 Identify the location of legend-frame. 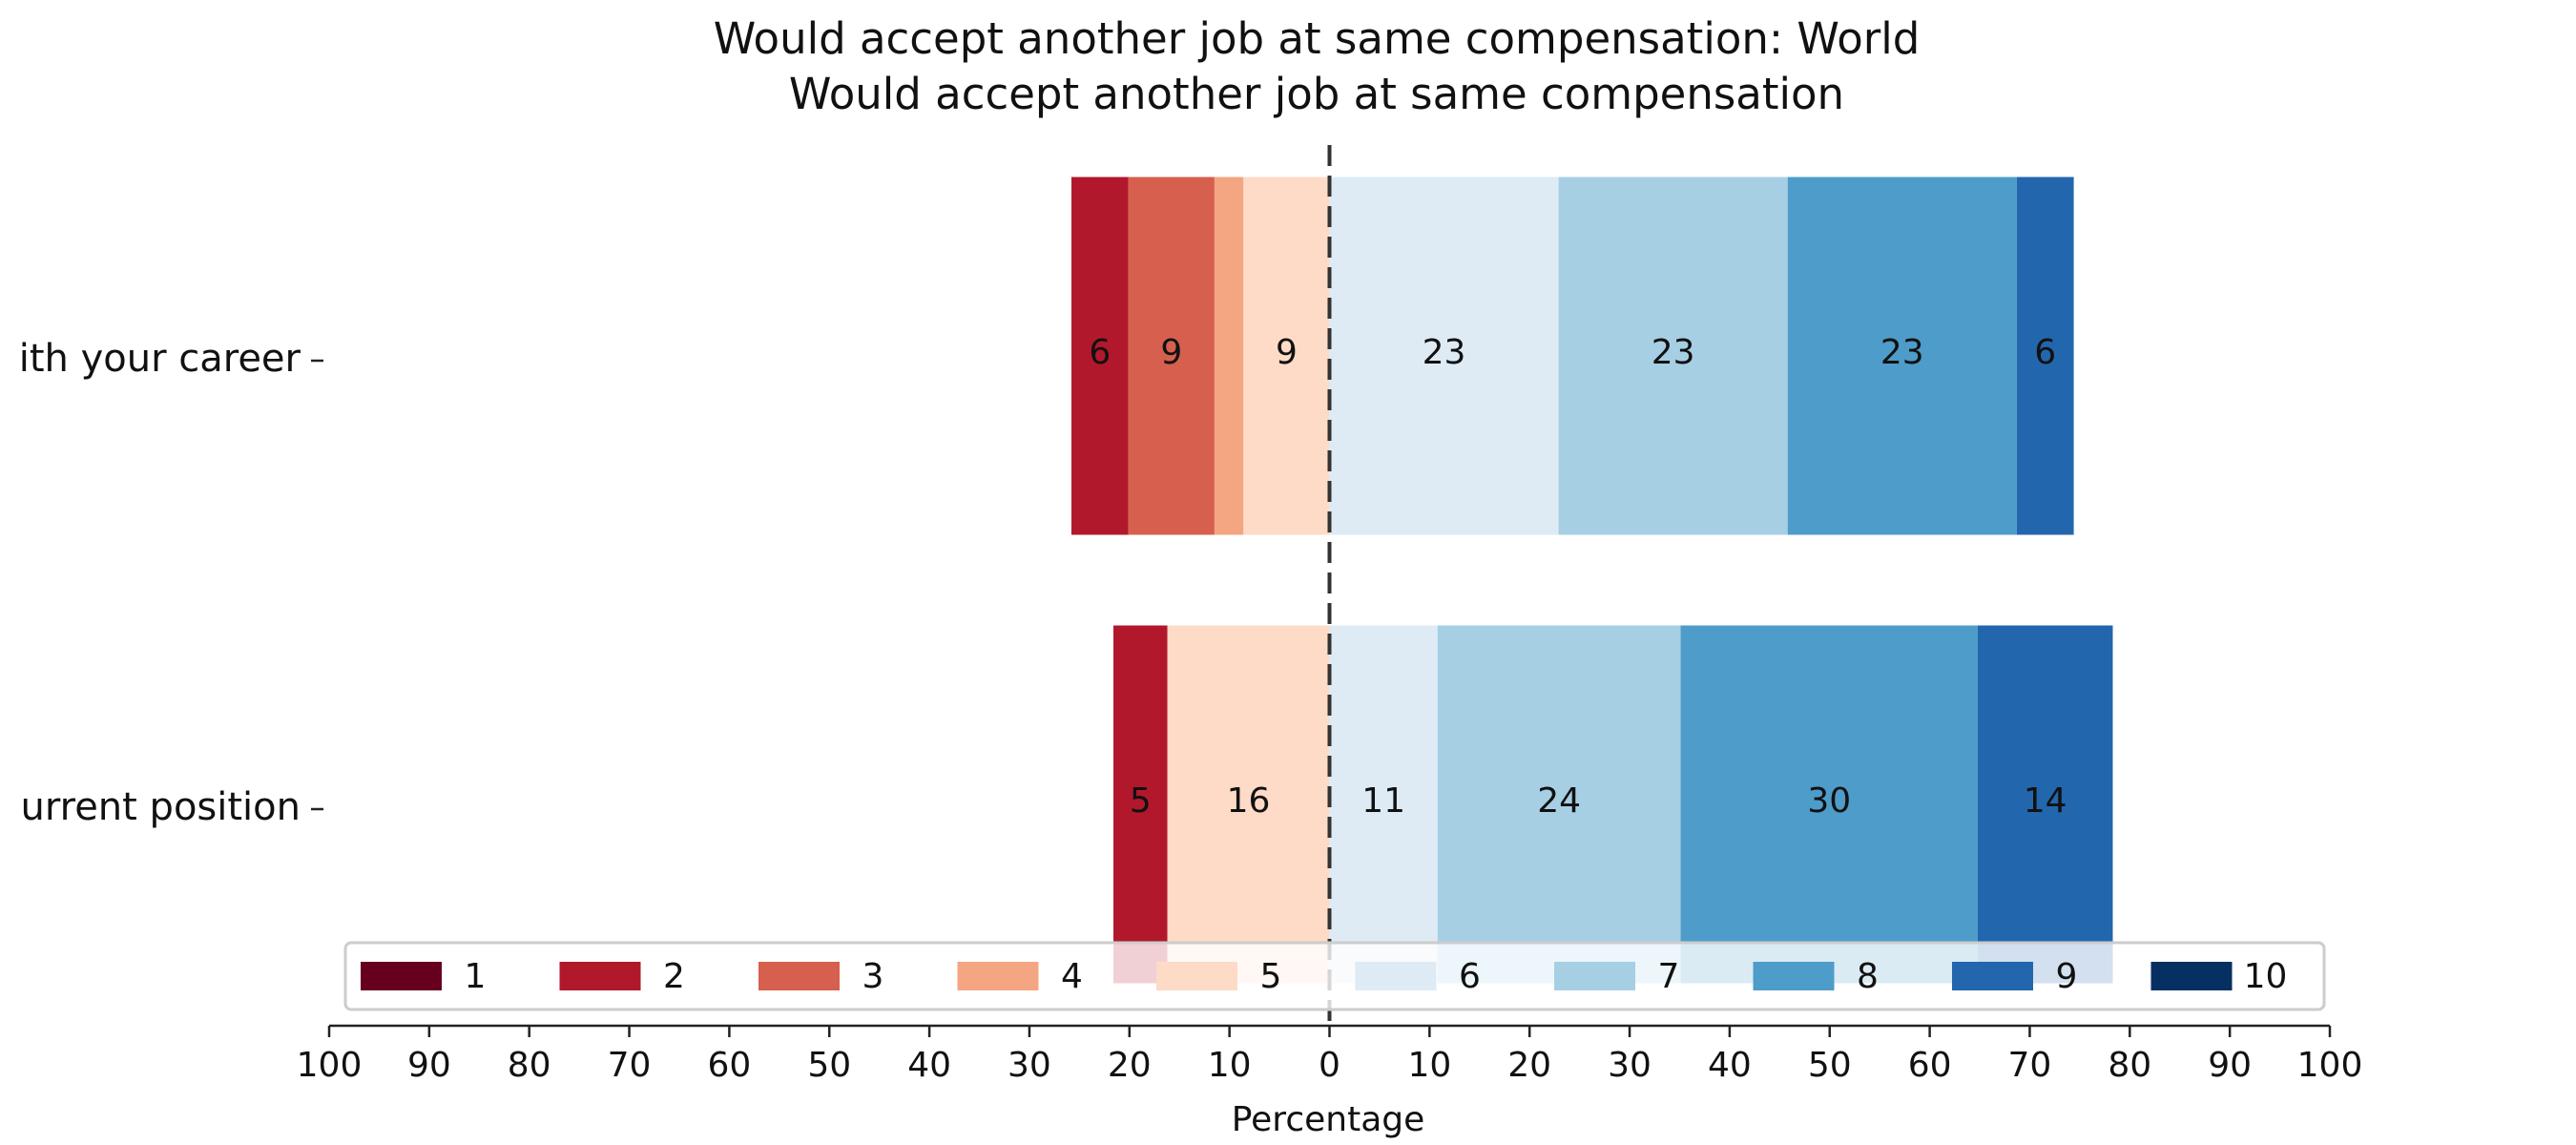
(1334, 976).